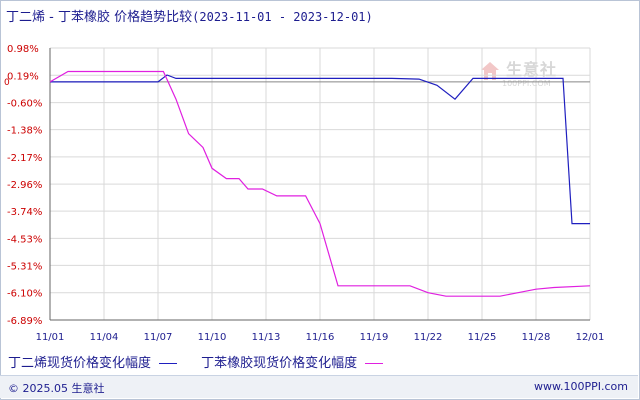  What do you see at coordinates (266, 337) in the screenshot?
I see `x-tick-label: 11/13` at bounding box center [266, 337].